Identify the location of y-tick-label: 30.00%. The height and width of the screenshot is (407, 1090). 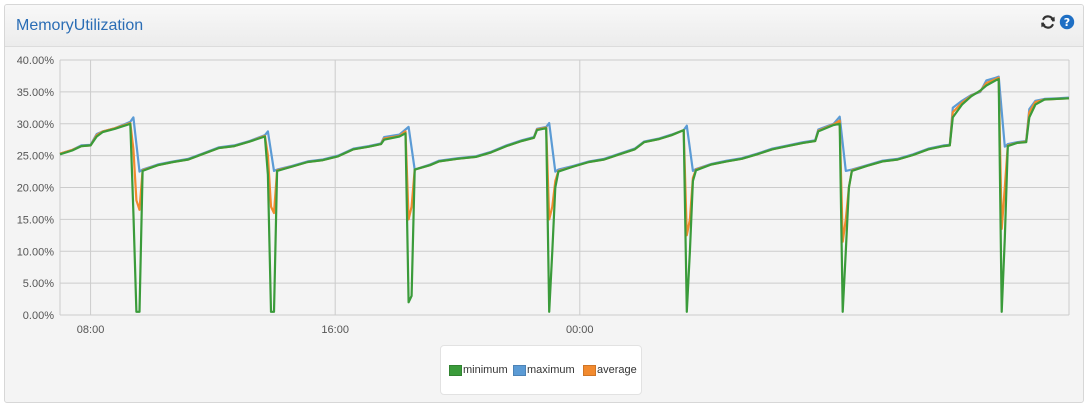
(36, 125).